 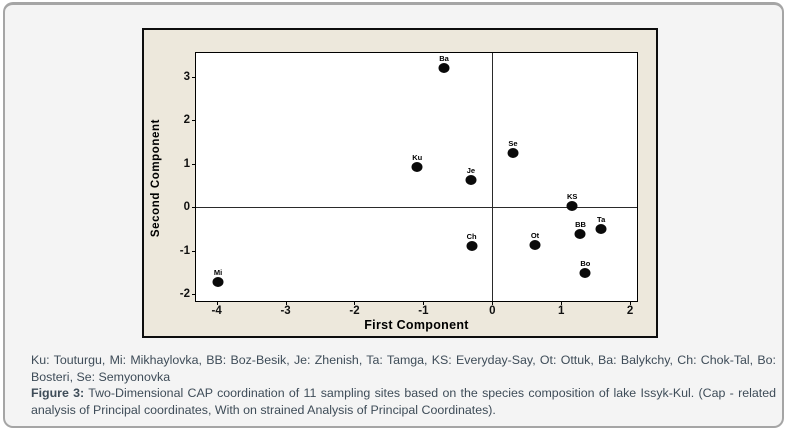 What do you see at coordinates (186, 120) in the screenshot?
I see `y-axis-tick-label: 2` at bounding box center [186, 120].